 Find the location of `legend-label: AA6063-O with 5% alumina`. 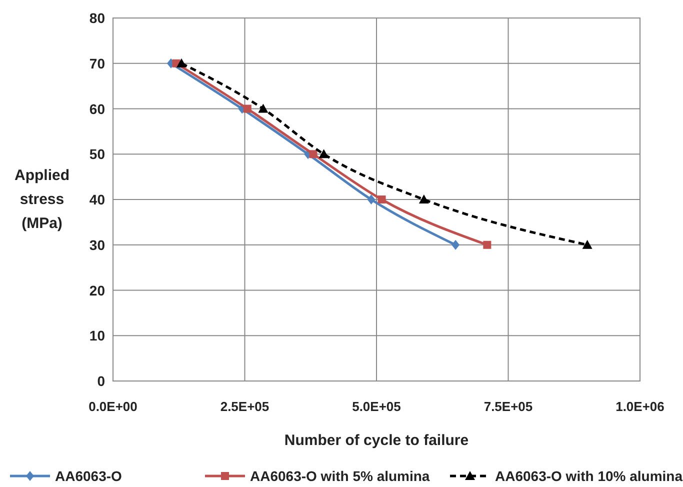

legend-label: AA6063-O with 5% alumina is located at coordinates (340, 476).